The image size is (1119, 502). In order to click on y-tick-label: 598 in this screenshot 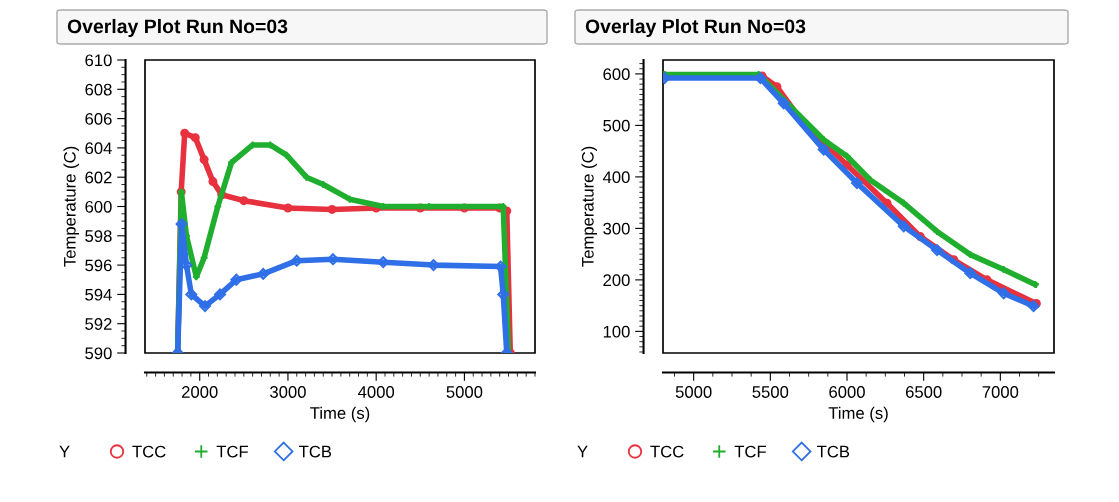, I will do `click(98, 236)`.